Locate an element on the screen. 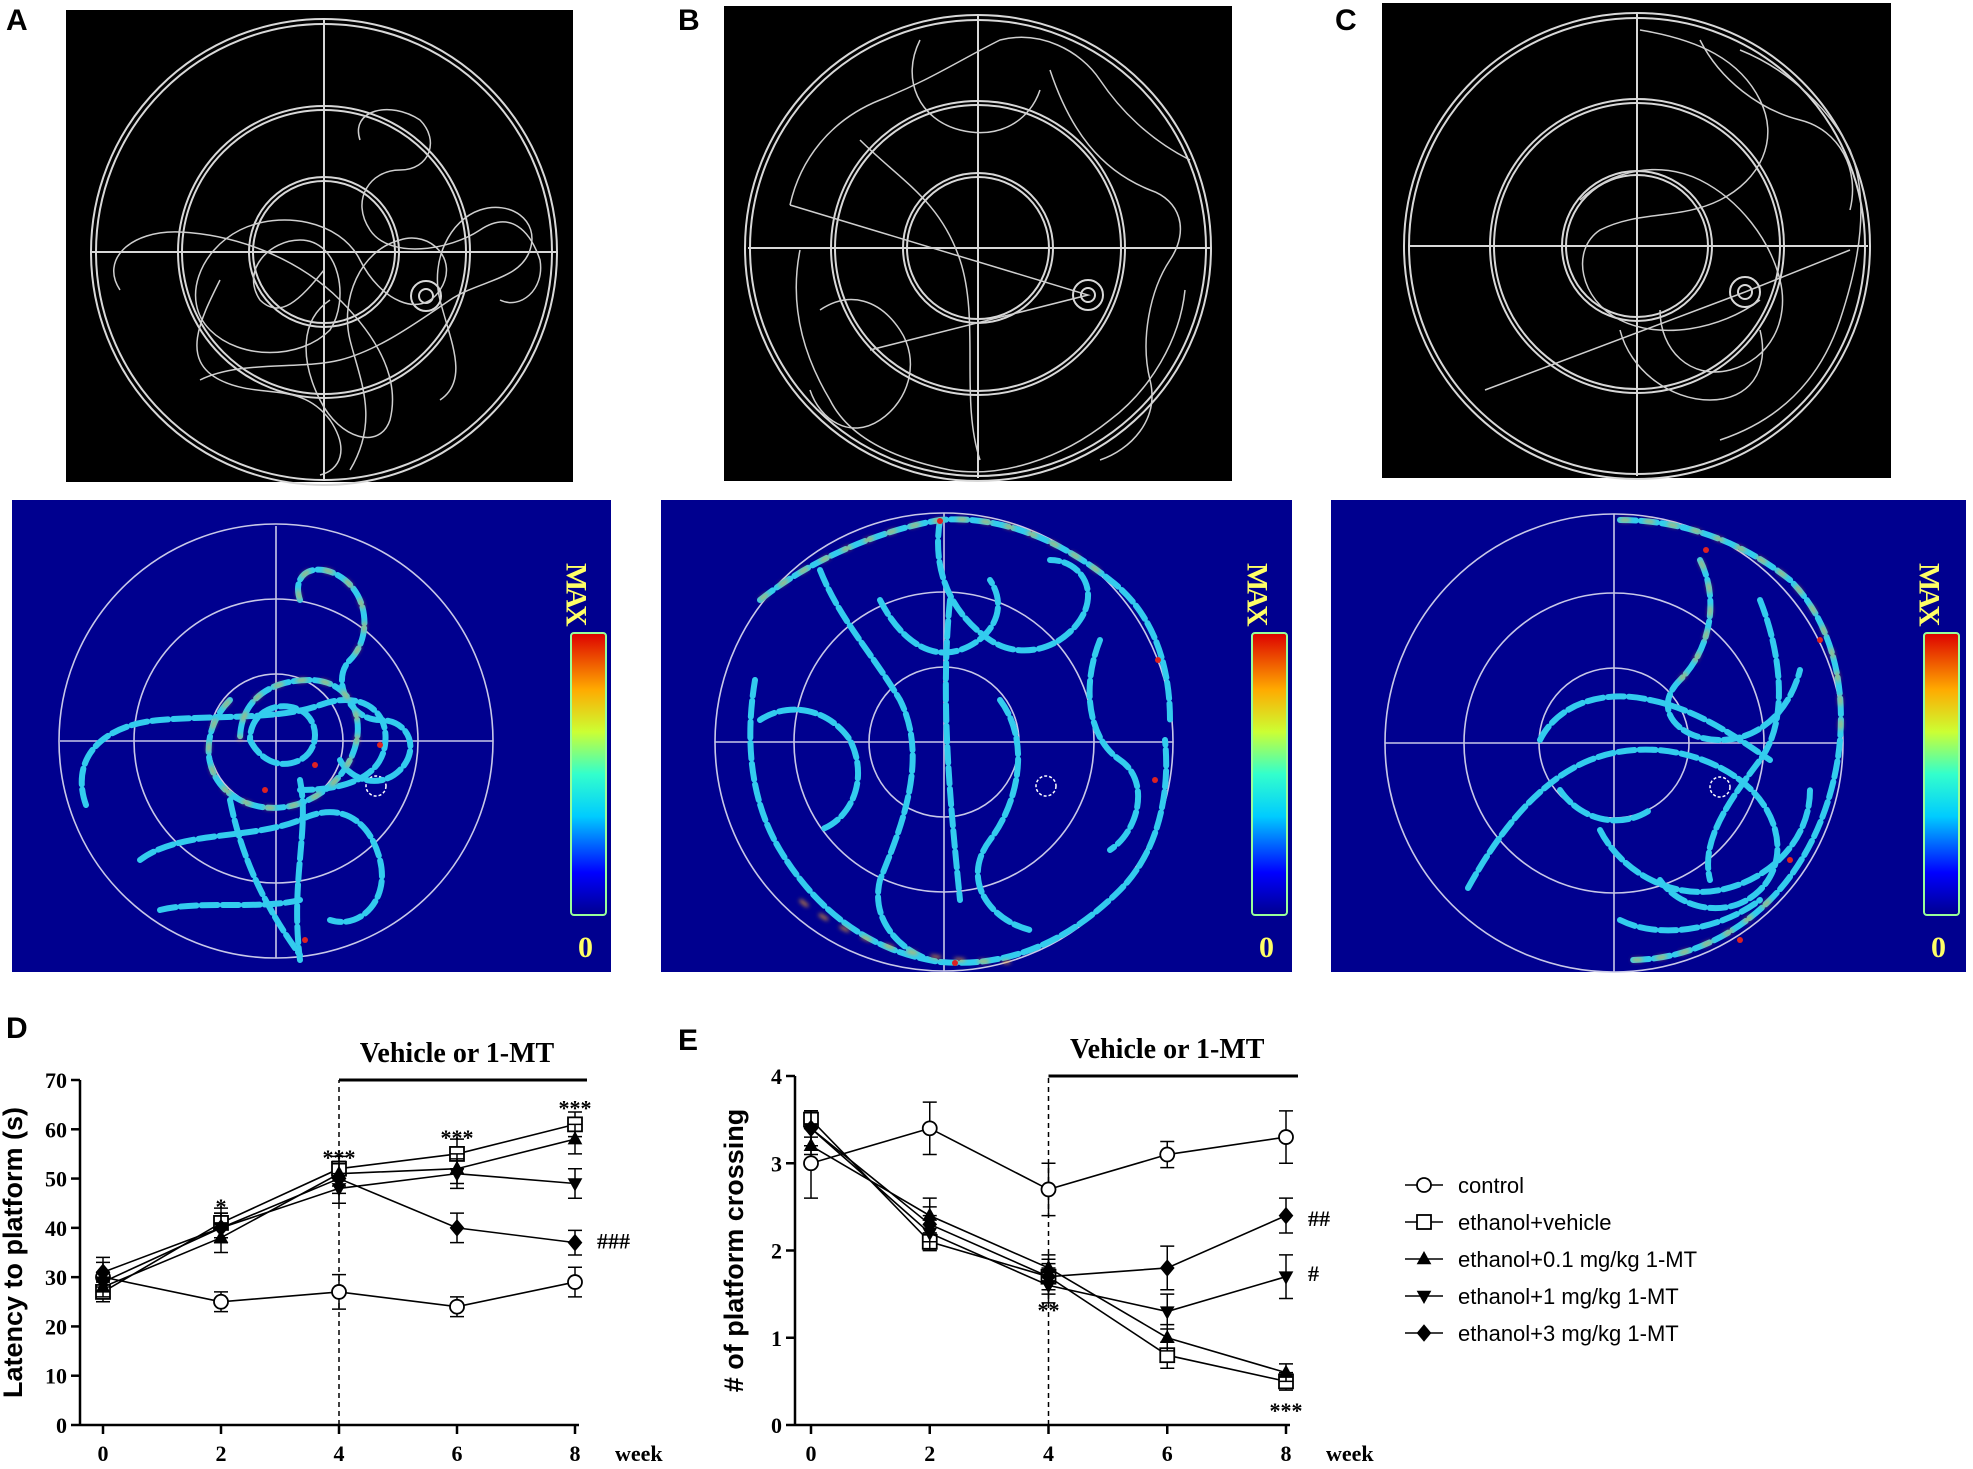  panel-label-a: A is located at coordinates (17, 20).